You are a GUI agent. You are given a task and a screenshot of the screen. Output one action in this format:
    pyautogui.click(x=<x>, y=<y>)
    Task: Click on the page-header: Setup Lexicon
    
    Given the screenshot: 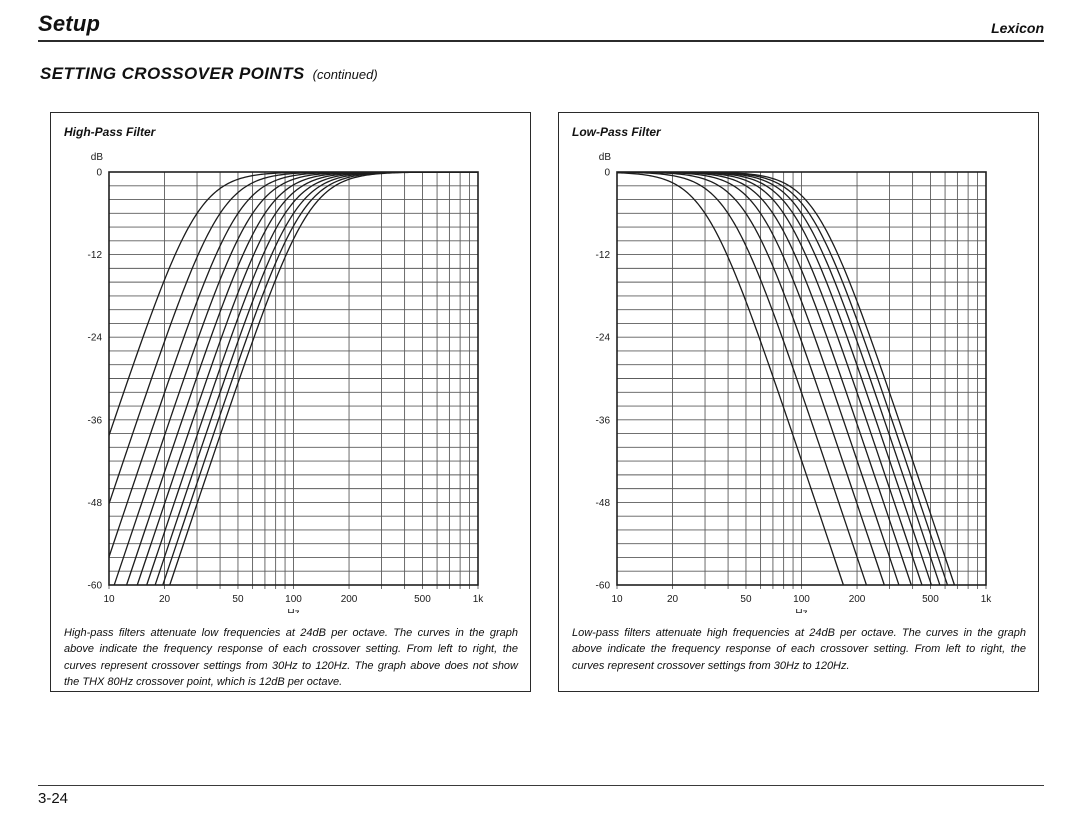 What is the action you would take?
    pyautogui.click(x=541, y=24)
    